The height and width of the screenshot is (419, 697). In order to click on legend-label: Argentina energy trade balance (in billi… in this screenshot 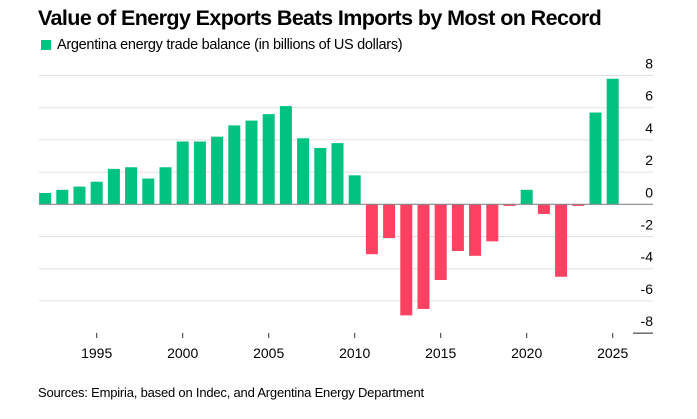, I will do `click(230, 45)`.